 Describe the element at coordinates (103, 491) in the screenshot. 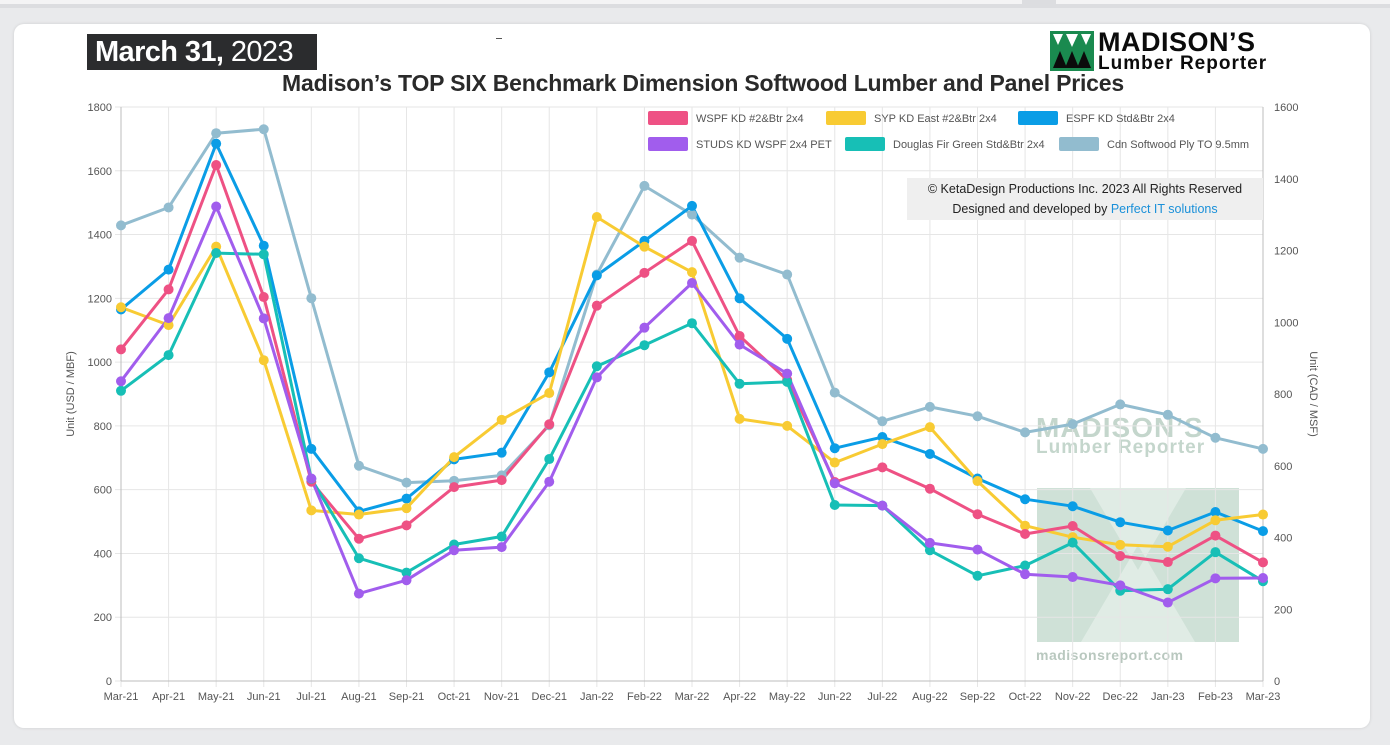

I see `y-tick-label: 600` at that location.